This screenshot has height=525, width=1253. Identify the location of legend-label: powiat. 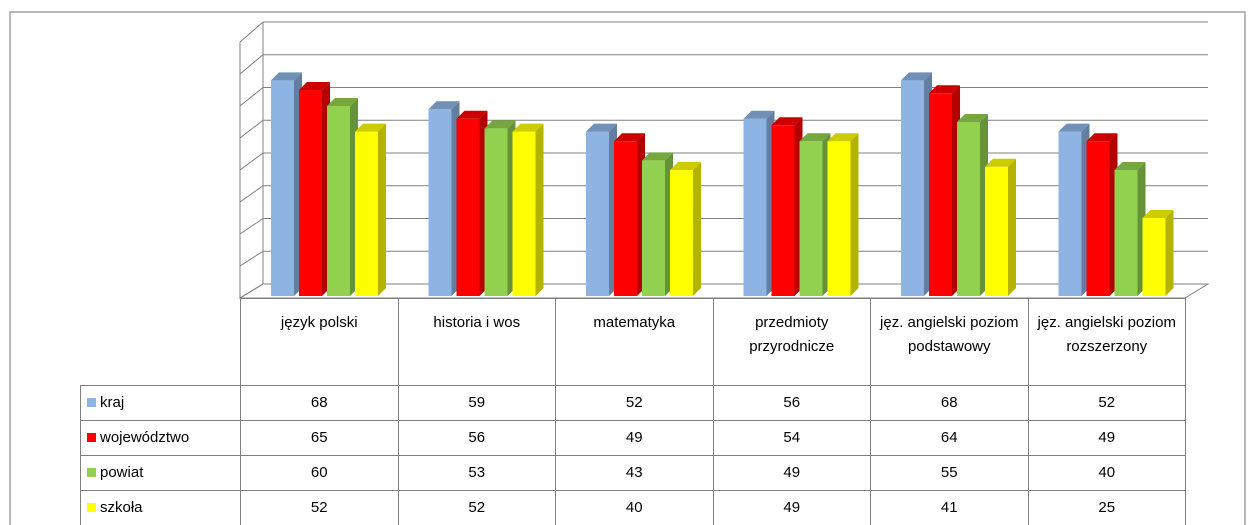
(122, 472).